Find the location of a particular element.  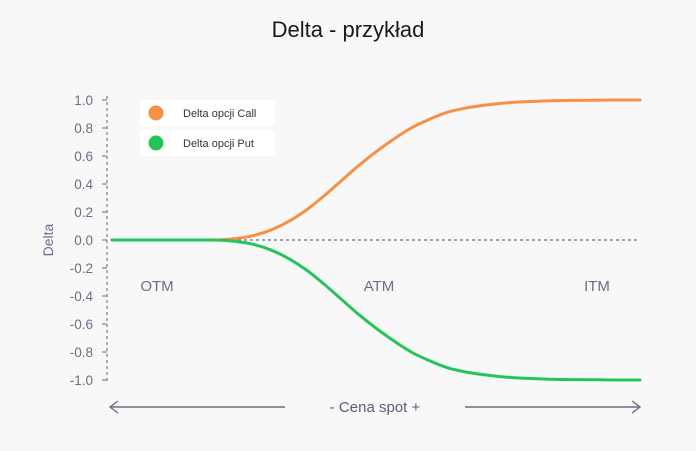

y-tick-label: 0.6 is located at coordinates (83, 156).